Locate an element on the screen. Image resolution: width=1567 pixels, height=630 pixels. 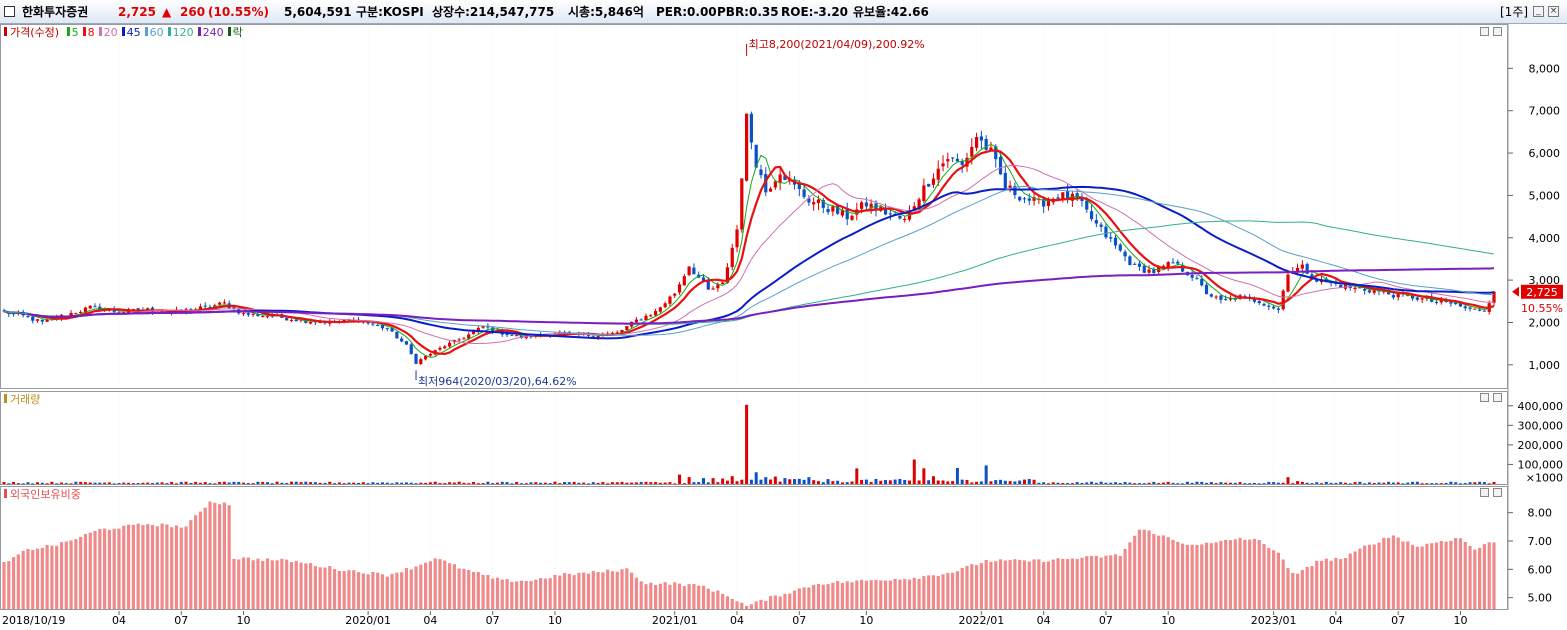
price-panel-minimize-icon is located at coordinates (1484, 31).